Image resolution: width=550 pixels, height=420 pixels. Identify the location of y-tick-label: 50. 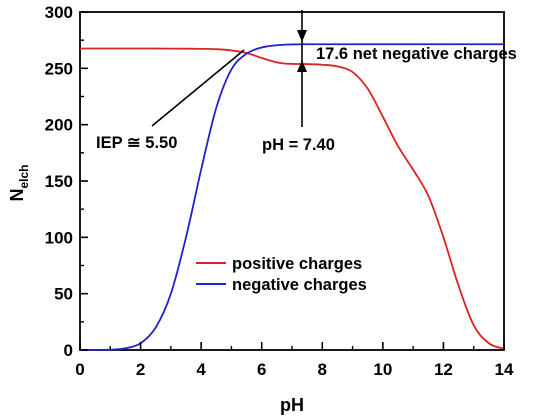
(63, 294).